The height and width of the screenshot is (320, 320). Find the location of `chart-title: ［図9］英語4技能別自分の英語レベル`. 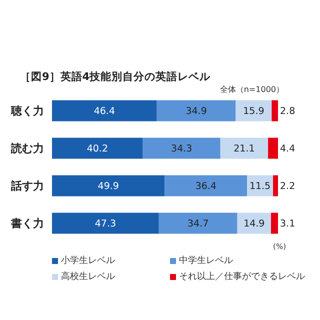

chart-title: ［図9］英語4技能別自分の英語レベル is located at coordinates (115, 77).